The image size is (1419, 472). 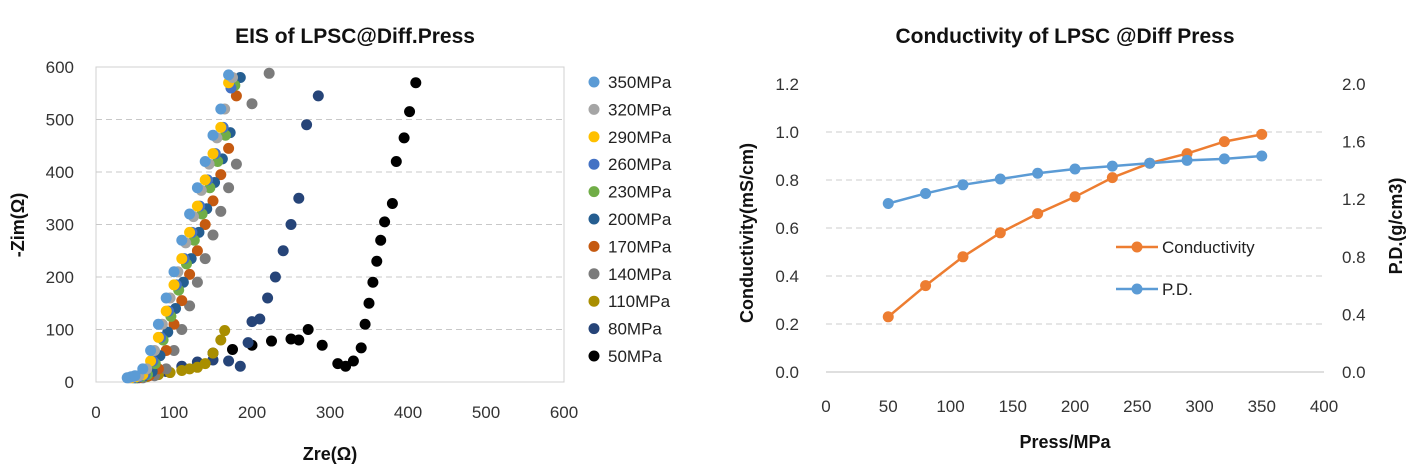 What do you see at coordinates (60, 67) in the screenshot?
I see `eis-y-tick-label: 600` at bounding box center [60, 67].